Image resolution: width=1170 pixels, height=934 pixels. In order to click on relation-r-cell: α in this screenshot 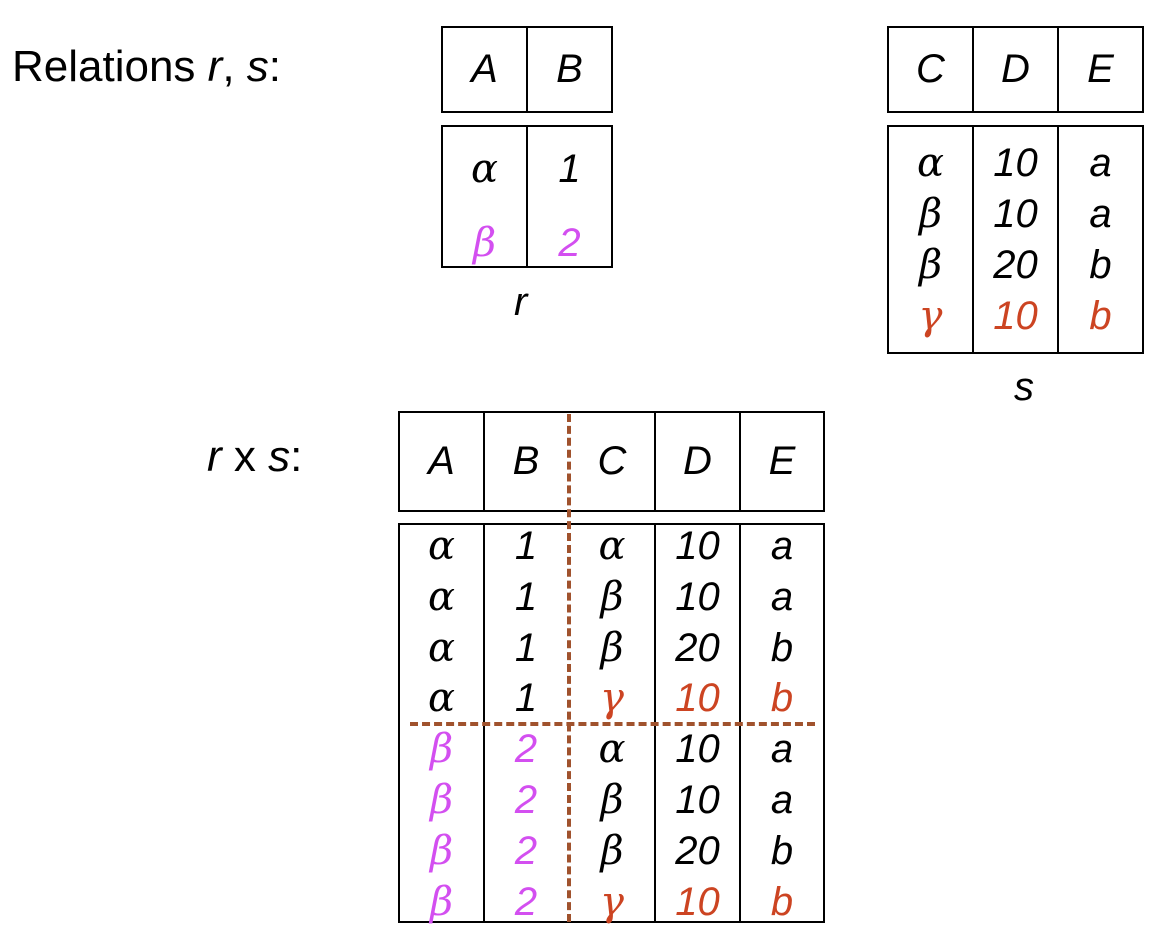, I will do `click(484, 169)`.